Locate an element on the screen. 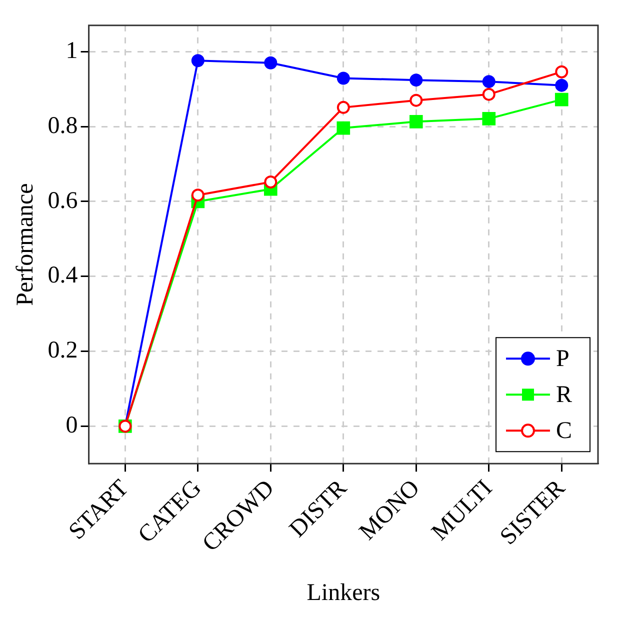 The height and width of the screenshot is (624, 620). y-tick-label: 0.4 is located at coordinates (63, 275).